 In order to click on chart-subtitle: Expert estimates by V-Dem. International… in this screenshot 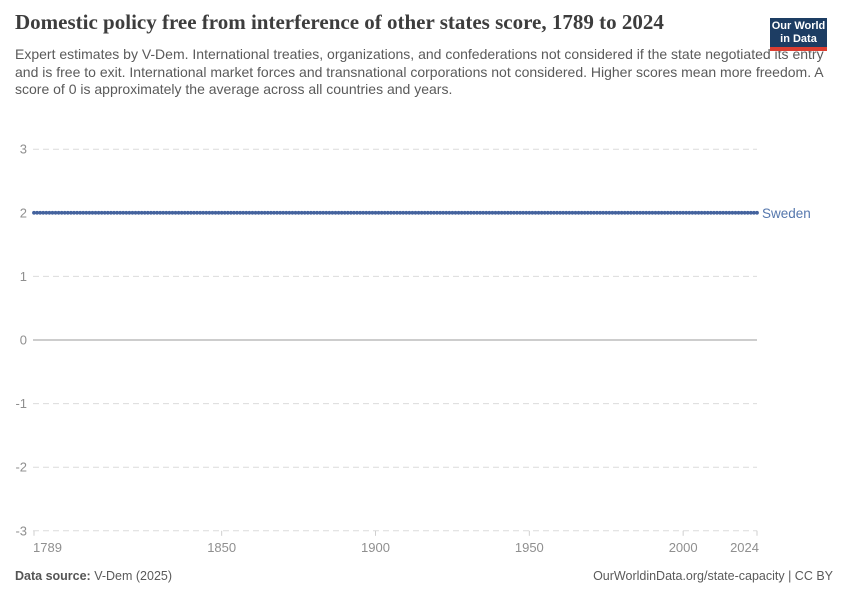, I will do `click(419, 71)`.